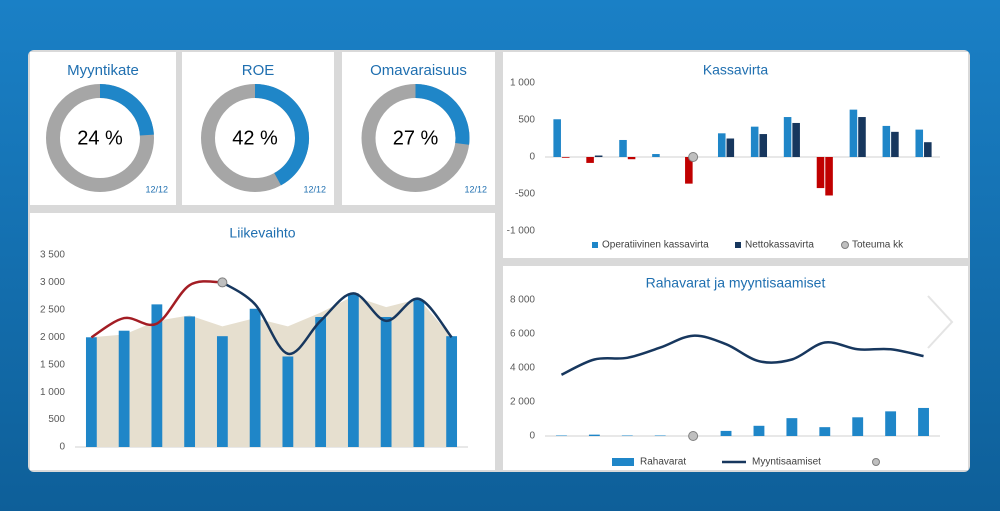 The width and height of the screenshot is (1000, 511). What do you see at coordinates (100, 138) in the screenshot?
I see `donut-value: 24 %` at bounding box center [100, 138].